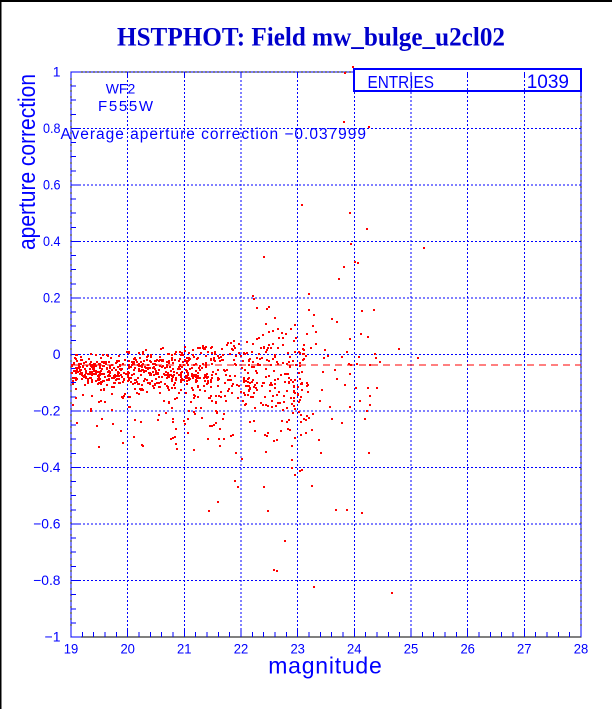 The image size is (612, 709). What do you see at coordinates (311, 37) in the screenshot?
I see `svg-text: HSTPHOT: Field mw_bulge_u2cl02` at bounding box center [311, 37].